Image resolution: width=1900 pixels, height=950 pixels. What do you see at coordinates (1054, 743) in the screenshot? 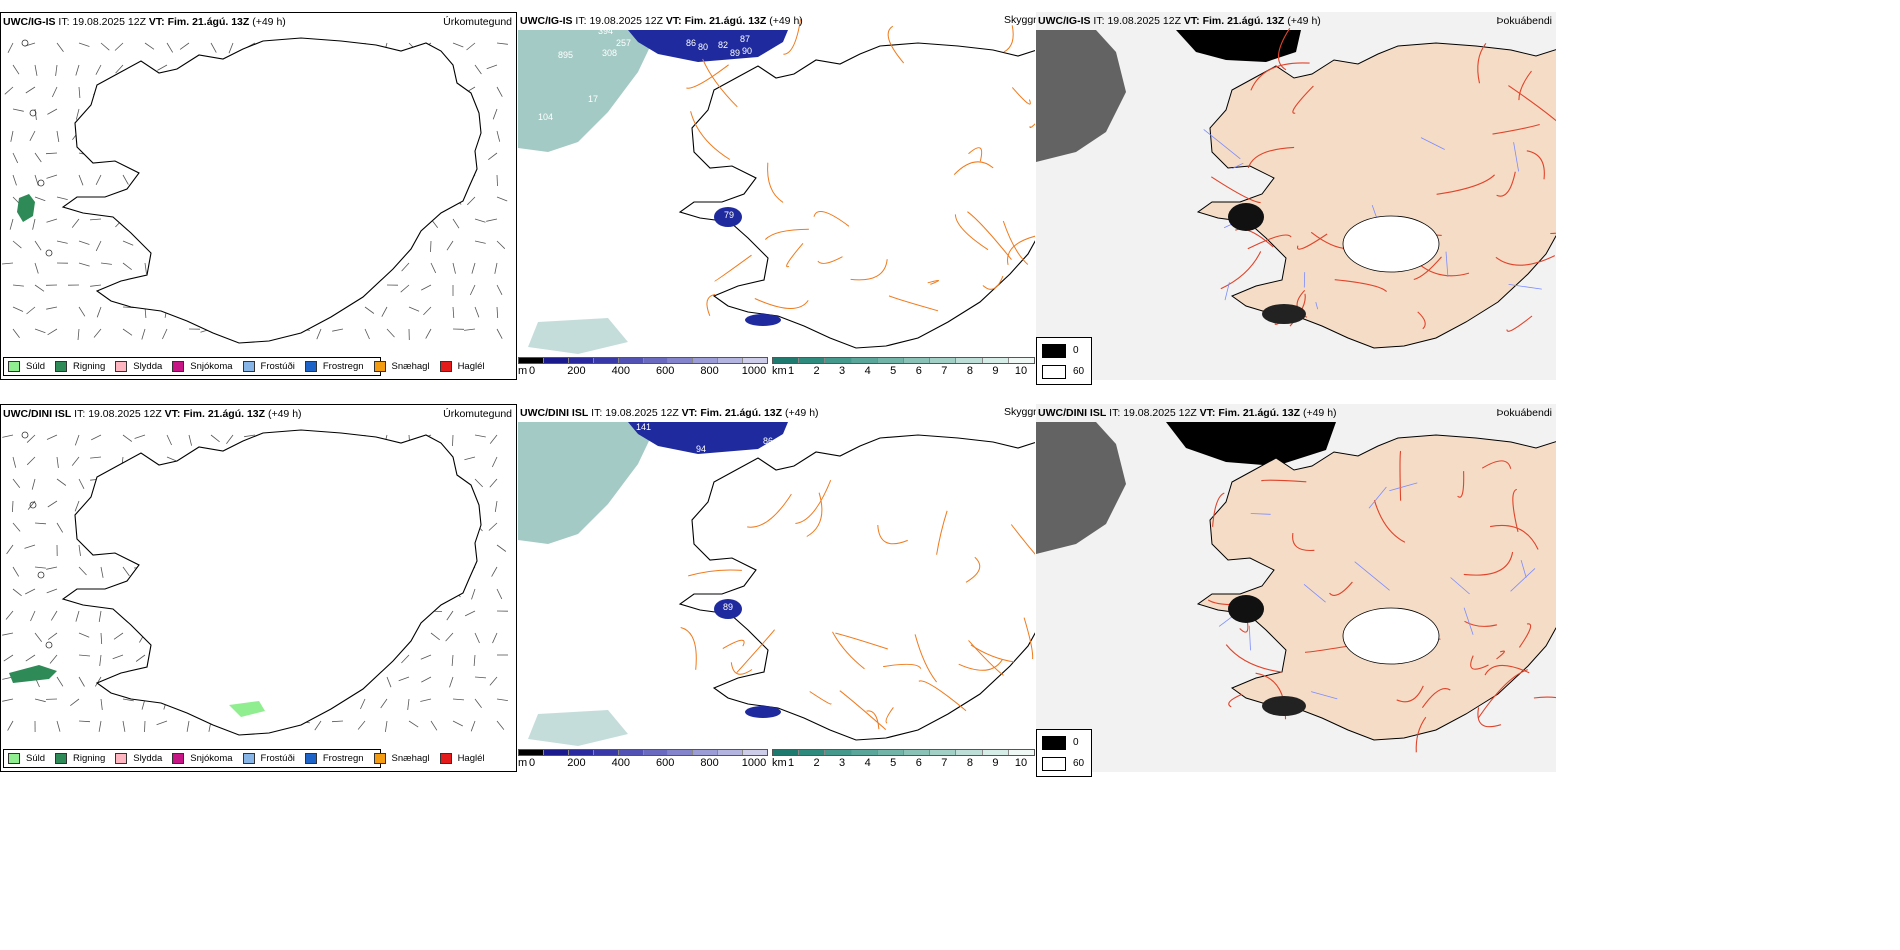
I see `fog-legend-black` at bounding box center [1054, 743].